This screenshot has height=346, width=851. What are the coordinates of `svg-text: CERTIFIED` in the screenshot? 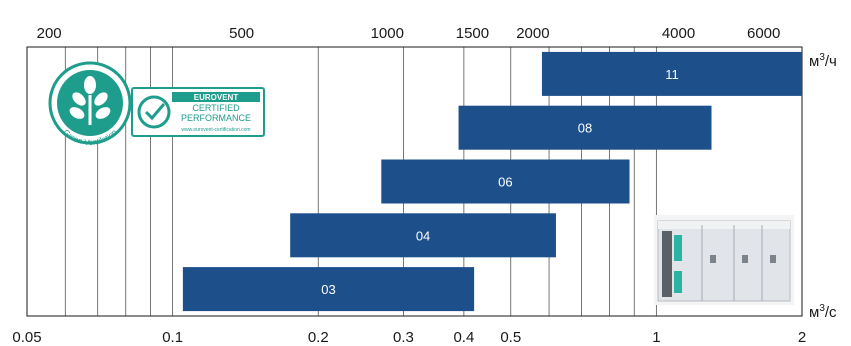 It's located at (216, 108).